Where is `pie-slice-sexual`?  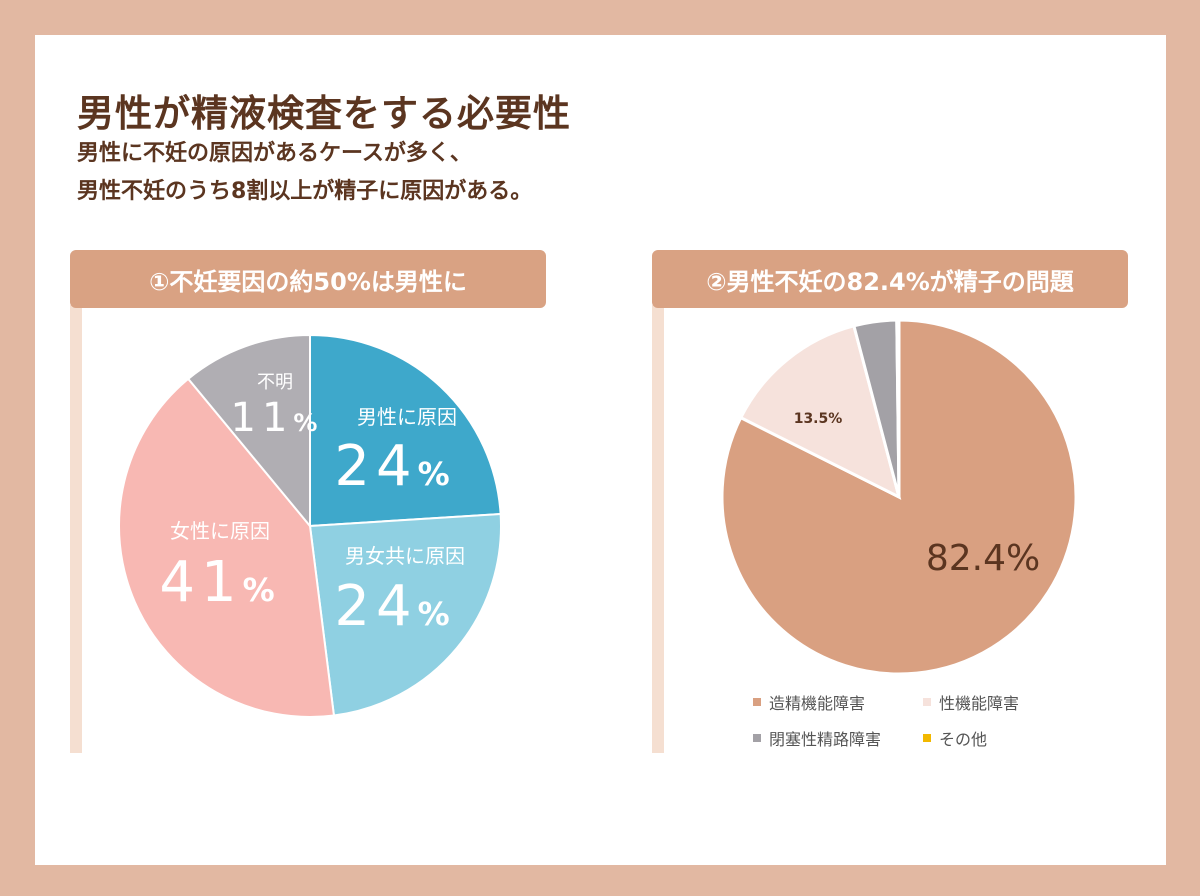 pie-slice-sexual is located at coordinates (820, 412).